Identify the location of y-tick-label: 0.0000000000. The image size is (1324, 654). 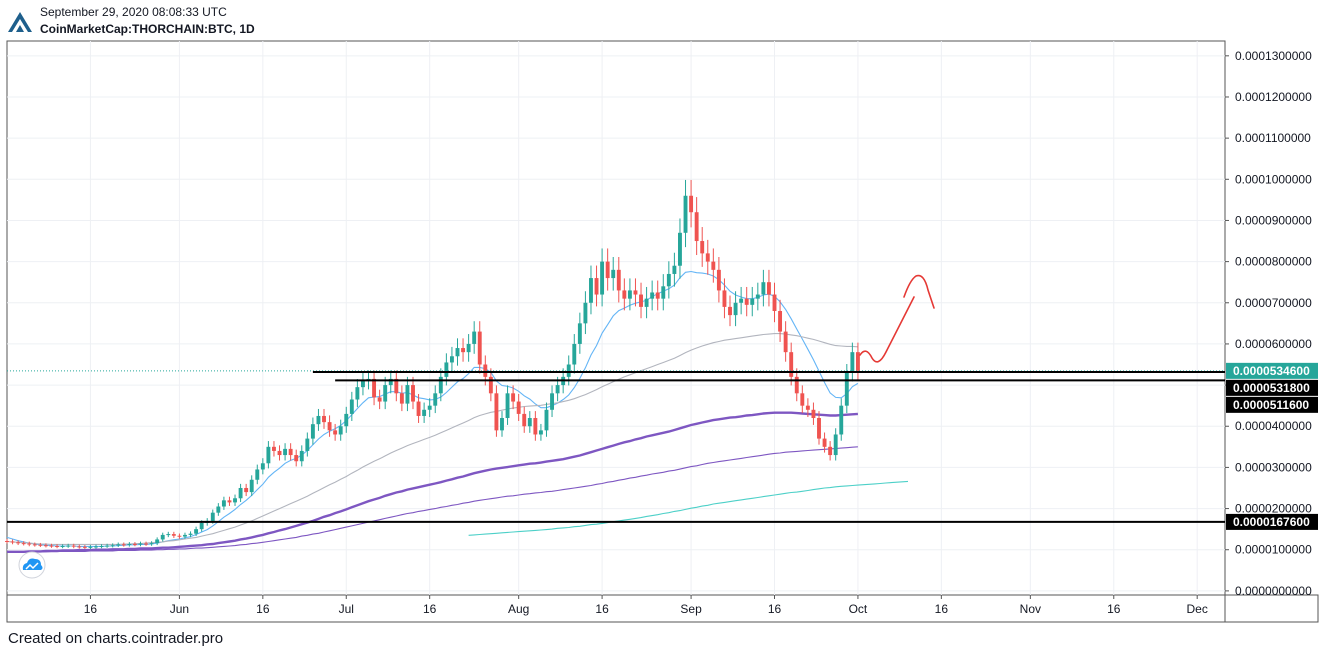
(1273, 591).